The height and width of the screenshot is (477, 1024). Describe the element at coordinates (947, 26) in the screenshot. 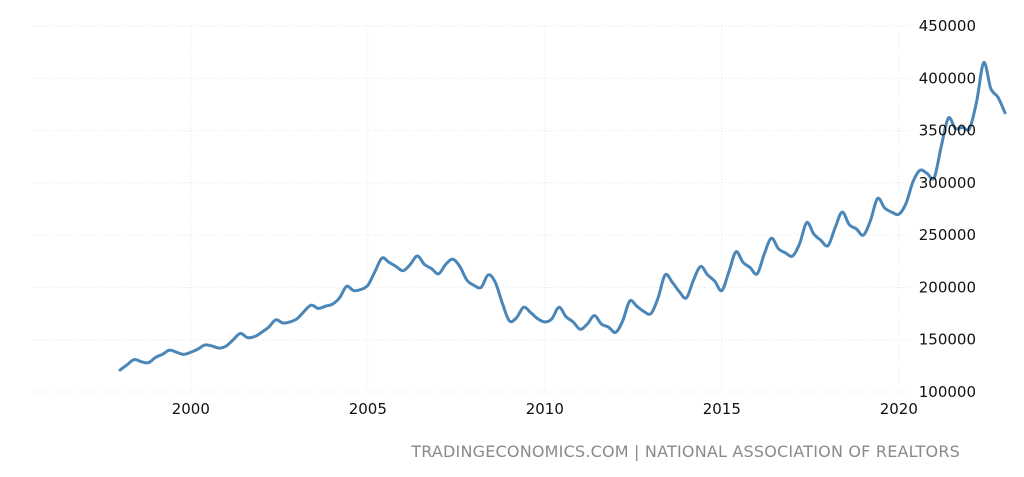

I see `y-tick-label: 450000` at that location.